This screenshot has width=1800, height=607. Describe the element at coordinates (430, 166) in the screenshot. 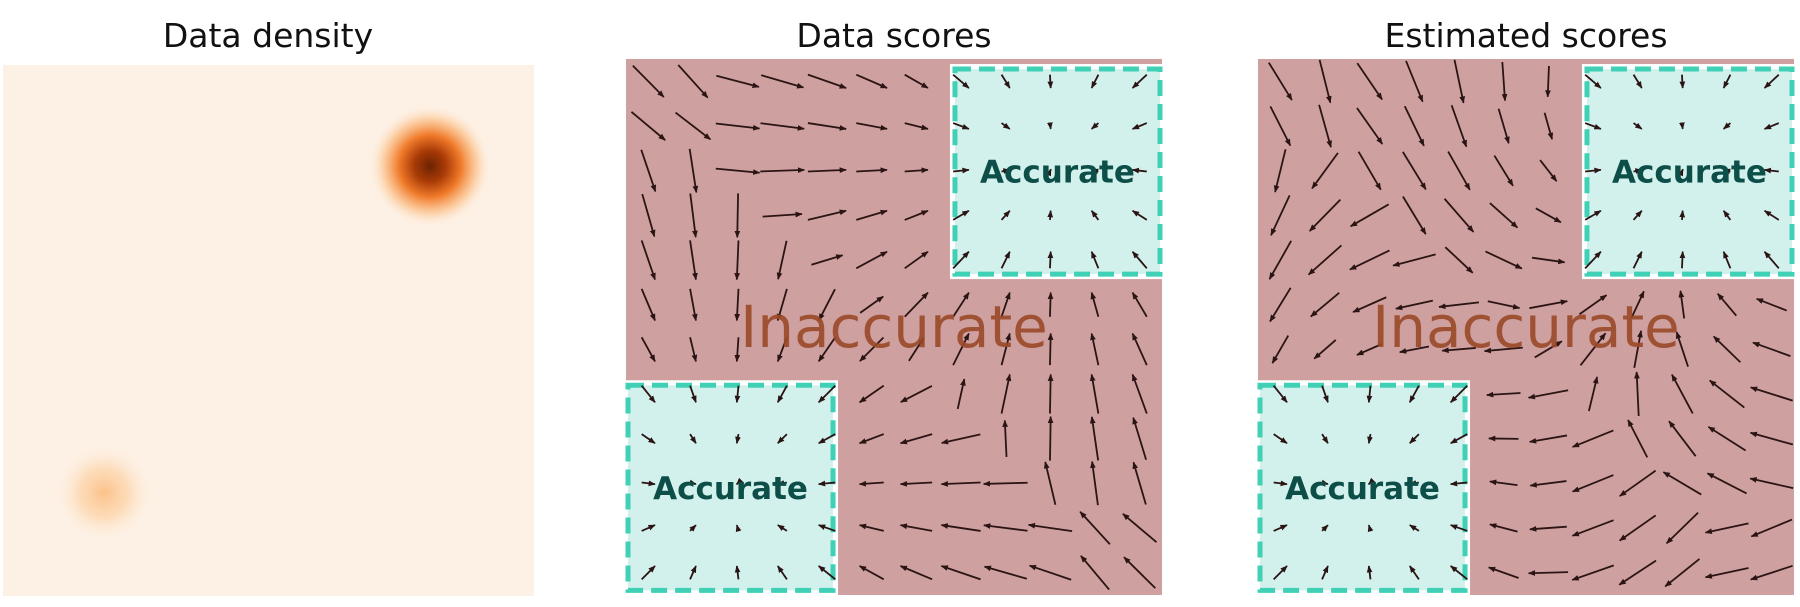

I see `density-mode-major` at that location.